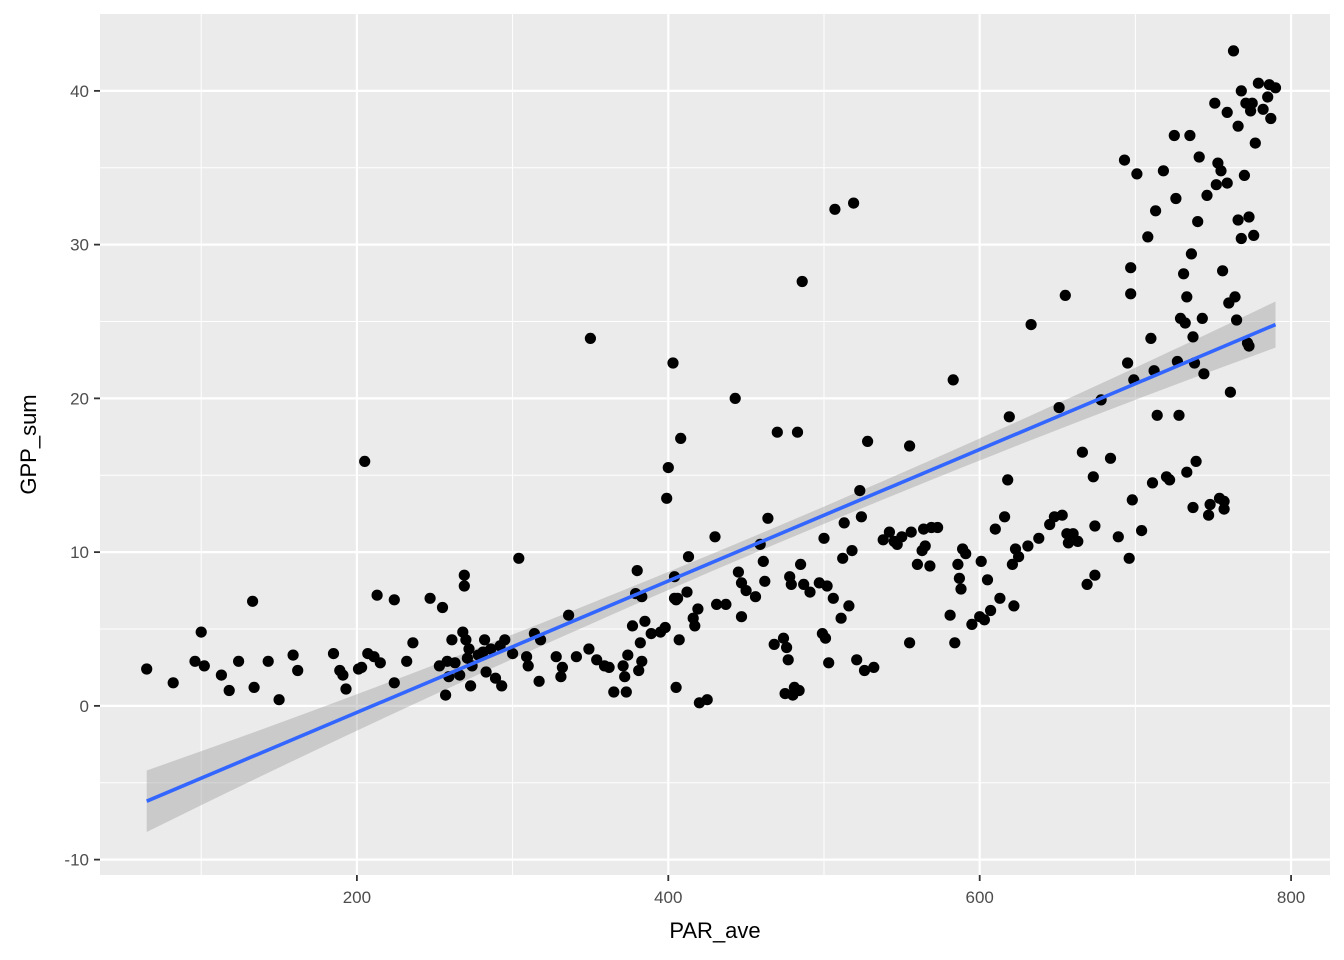 This screenshot has height=960, width=1344. Describe the element at coordinates (79, 552) in the screenshot. I see `y-tick-label: 10` at that location.